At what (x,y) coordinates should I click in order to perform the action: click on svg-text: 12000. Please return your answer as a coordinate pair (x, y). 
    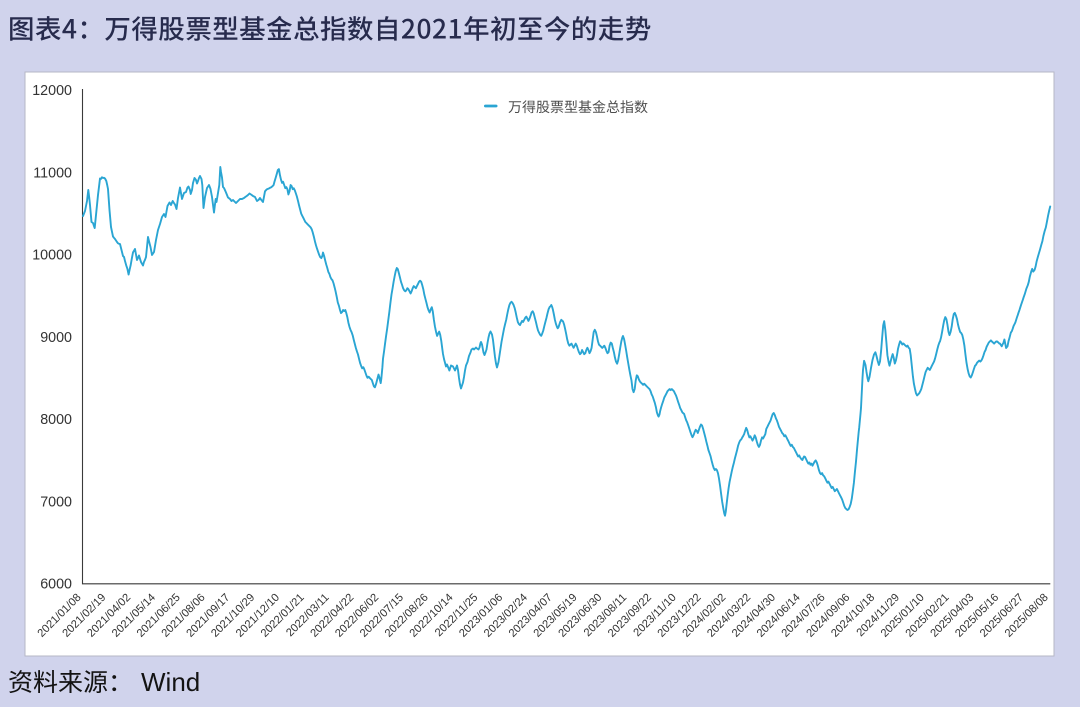
    Looking at the image, I should click on (52, 91).